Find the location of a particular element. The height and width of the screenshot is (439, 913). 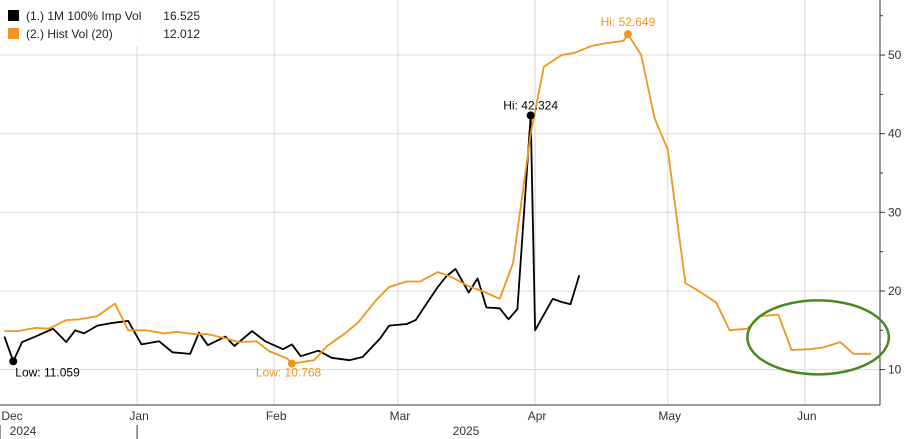

legend-background is located at coordinates (103, 23).